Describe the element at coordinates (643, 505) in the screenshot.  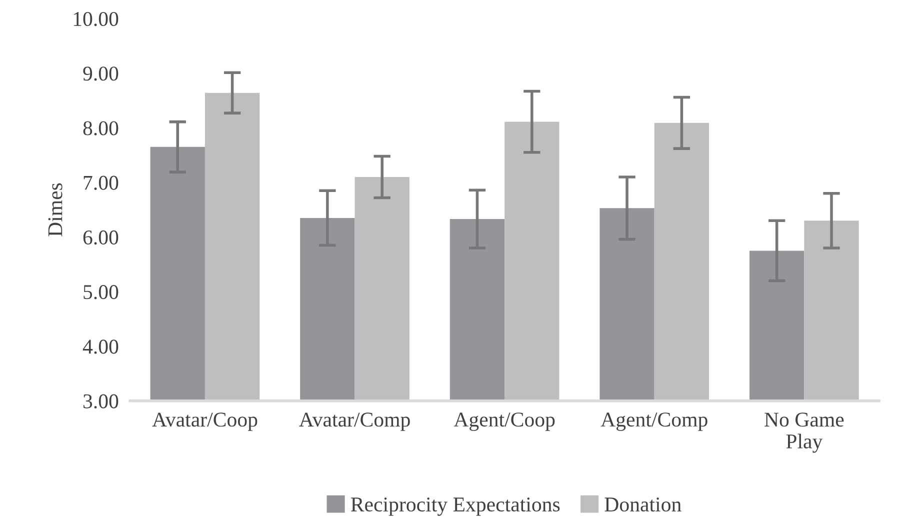
I see `legend-label: Donation` at that location.